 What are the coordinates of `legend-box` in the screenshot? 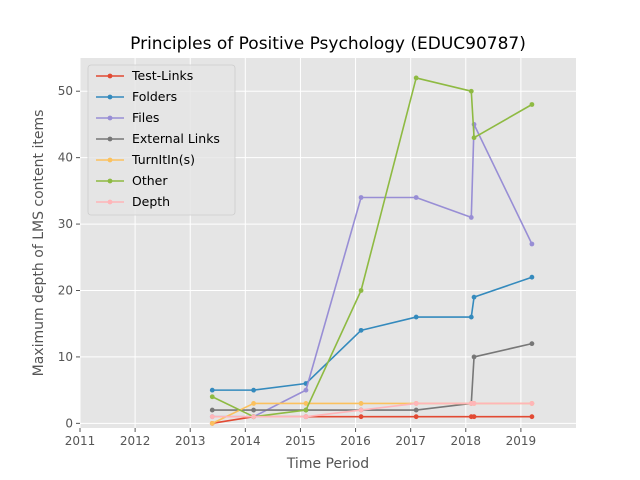 It's located at (161, 140).